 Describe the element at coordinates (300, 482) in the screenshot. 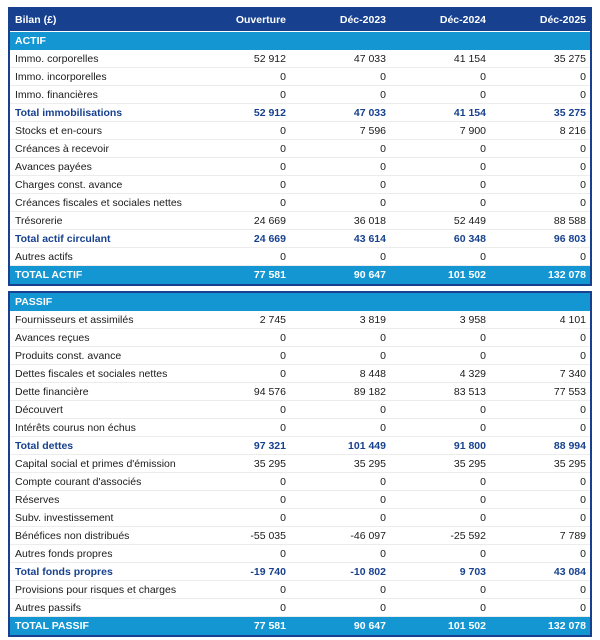

I see `table-row: Compte courant d'associés 0 0 0 0` at that location.